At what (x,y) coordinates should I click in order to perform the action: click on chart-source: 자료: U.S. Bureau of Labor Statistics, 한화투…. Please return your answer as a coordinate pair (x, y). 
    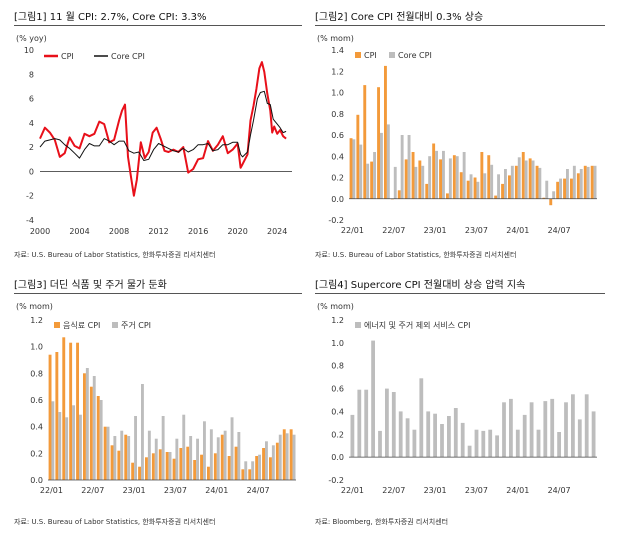
    Looking at the image, I should click on (115, 522).